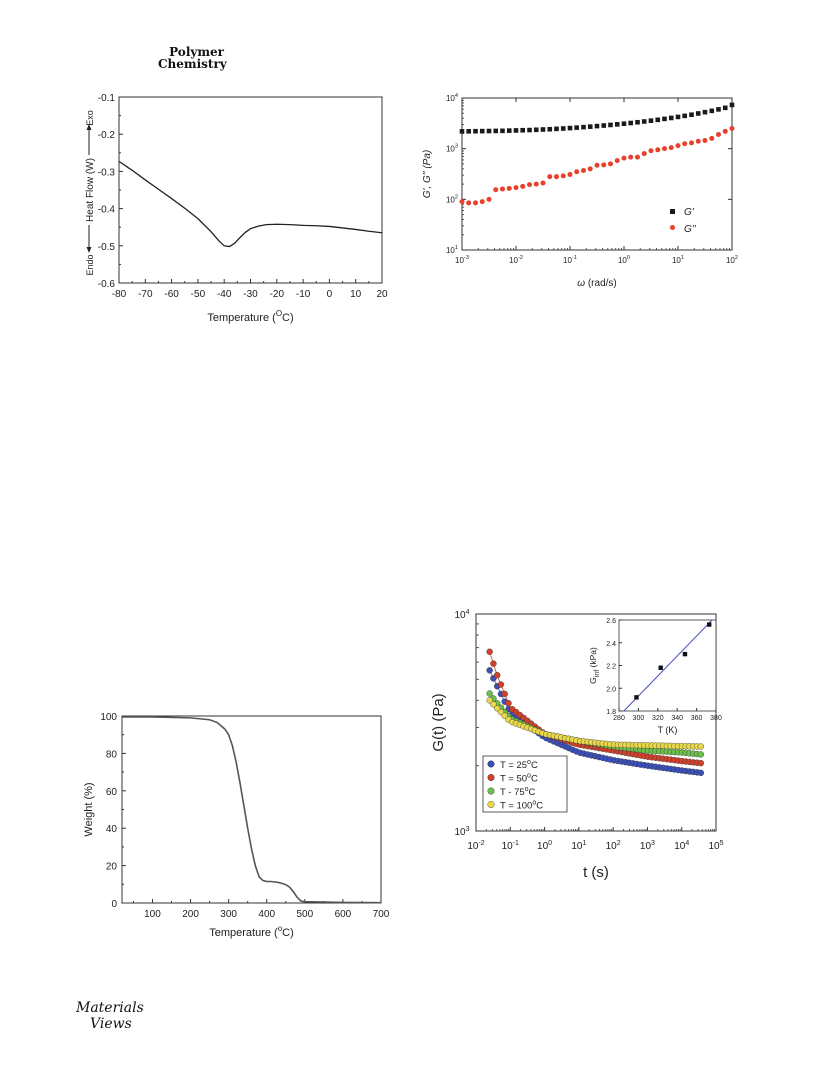 The height and width of the screenshot is (1079, 816). What do you see at coordinates (279, 313) in the screenshot?
I see `x-label-degree: O` at bounding box center [279, 313].